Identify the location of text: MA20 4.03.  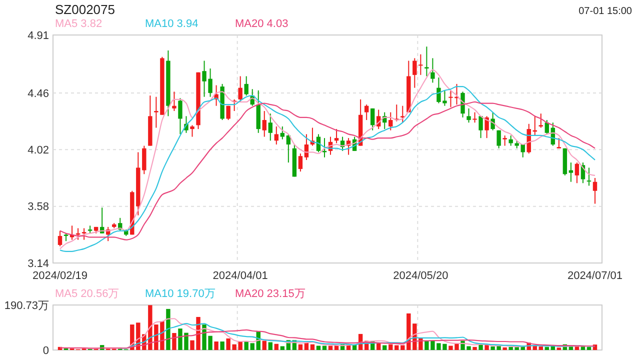
(261, 24).